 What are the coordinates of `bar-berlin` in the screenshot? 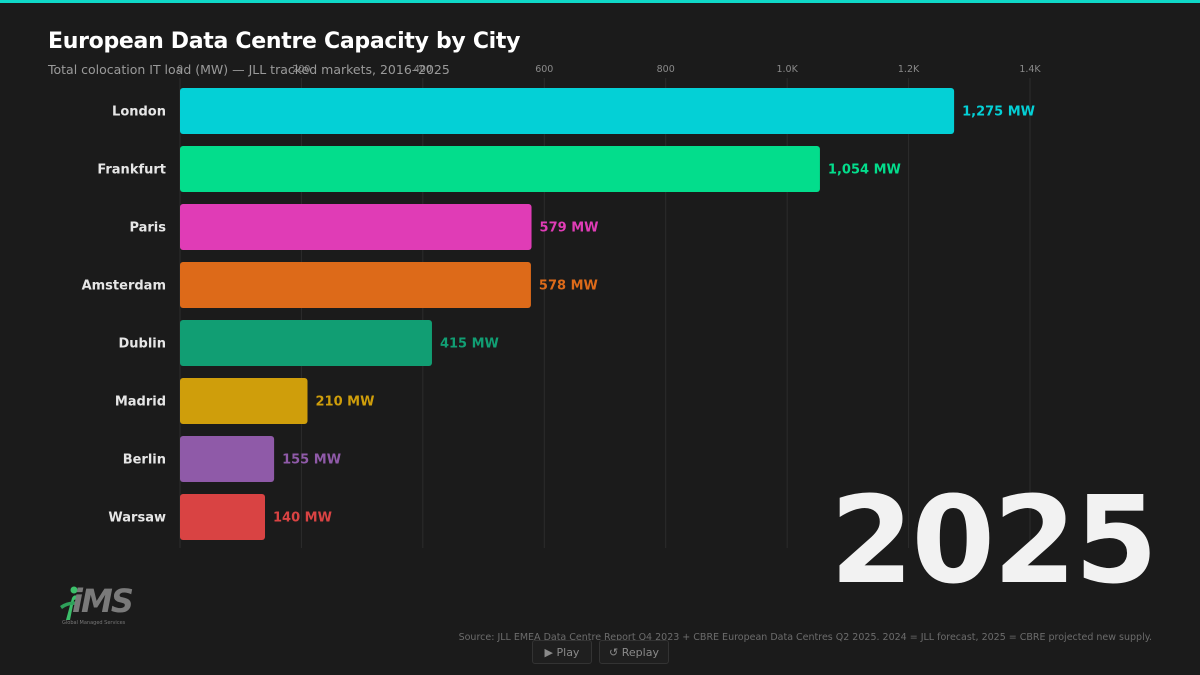 It's located at (227, 459).